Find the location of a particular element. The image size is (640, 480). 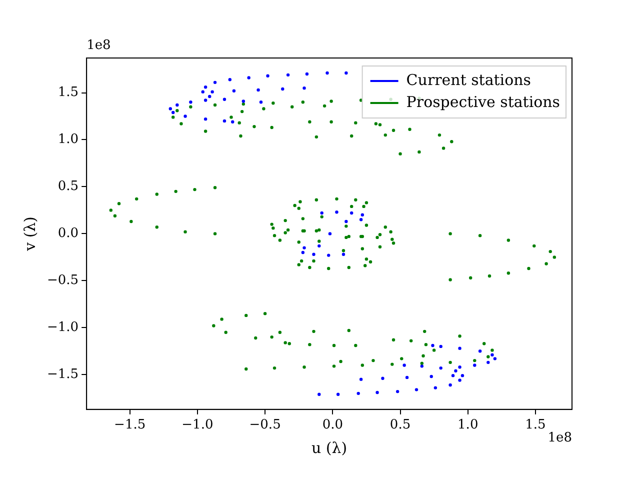

y-tick-label: −1.0 is located at coordinates (62, 328).